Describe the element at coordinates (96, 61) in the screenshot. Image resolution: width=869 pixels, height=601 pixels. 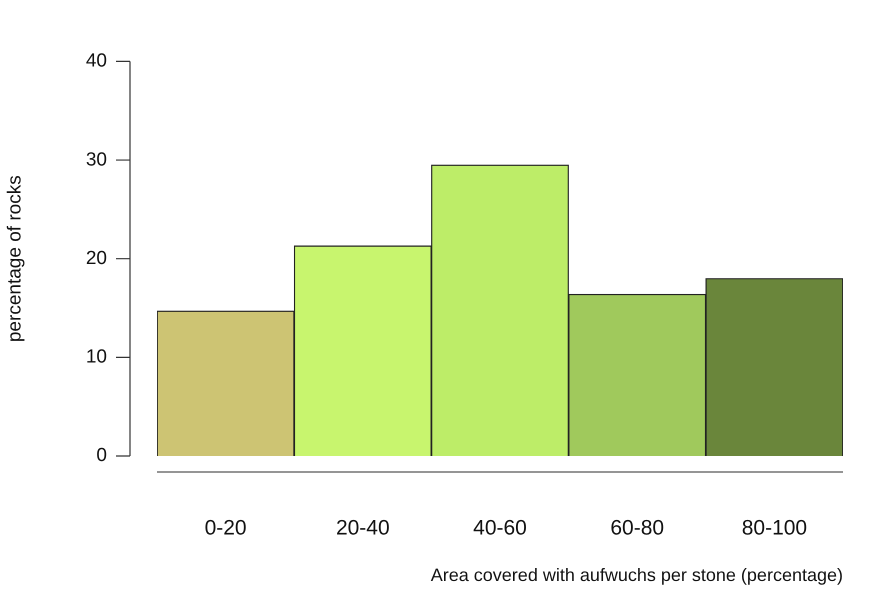
I see `y-tick-label: 40` at that location.